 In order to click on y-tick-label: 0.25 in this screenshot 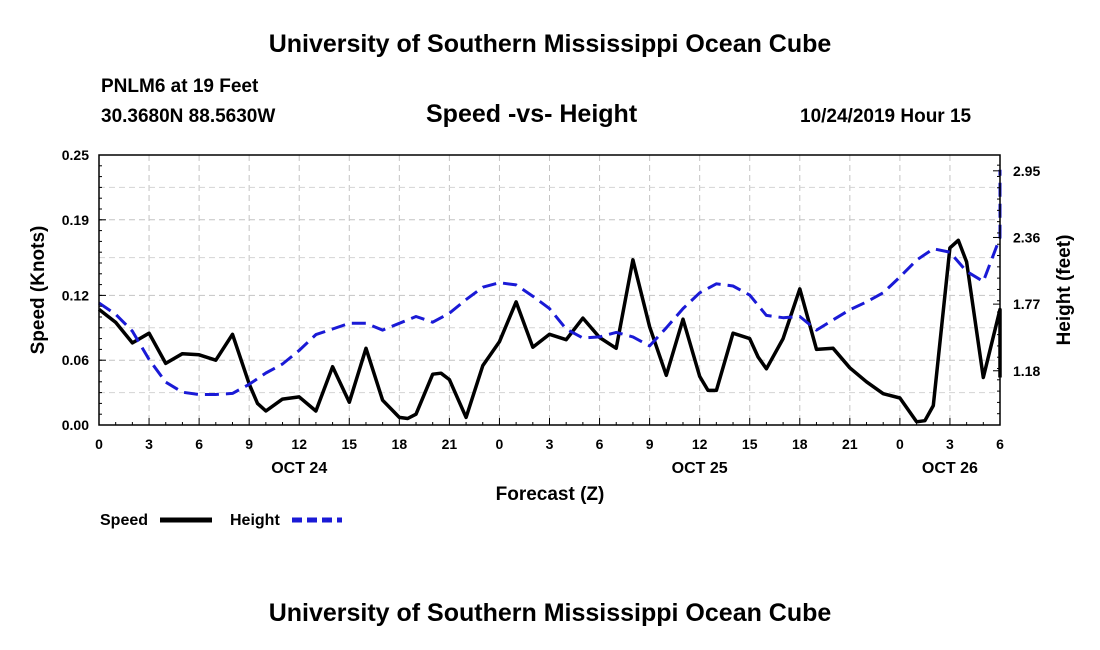, I will do `click(75, 155)`.